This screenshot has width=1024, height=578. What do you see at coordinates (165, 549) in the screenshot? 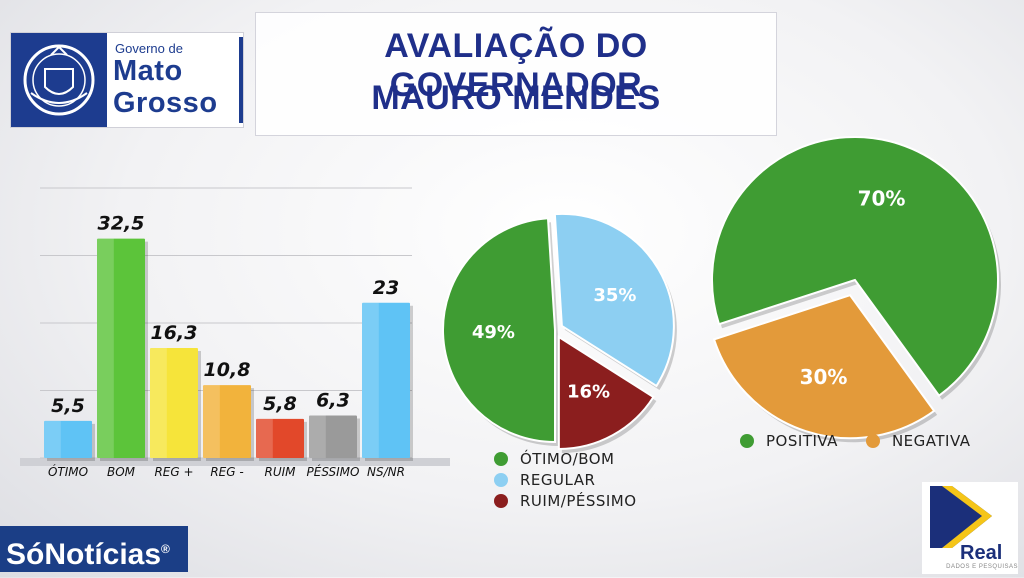
I see `registered-mark: ®` at bounding box center [165, 549].